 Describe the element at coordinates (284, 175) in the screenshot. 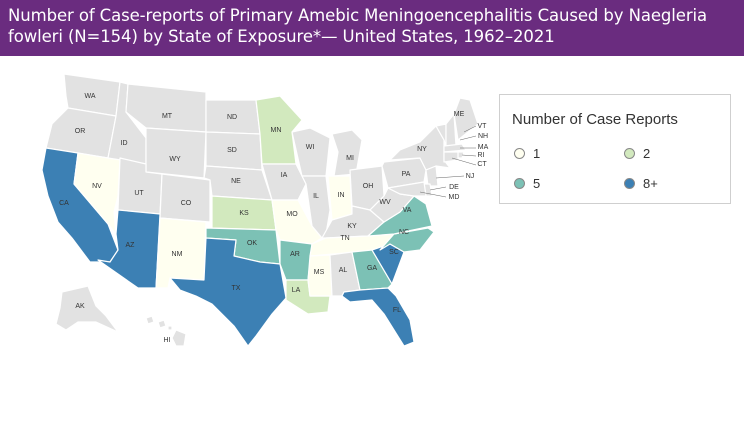

I see `state-label-IA: IA` at that location.